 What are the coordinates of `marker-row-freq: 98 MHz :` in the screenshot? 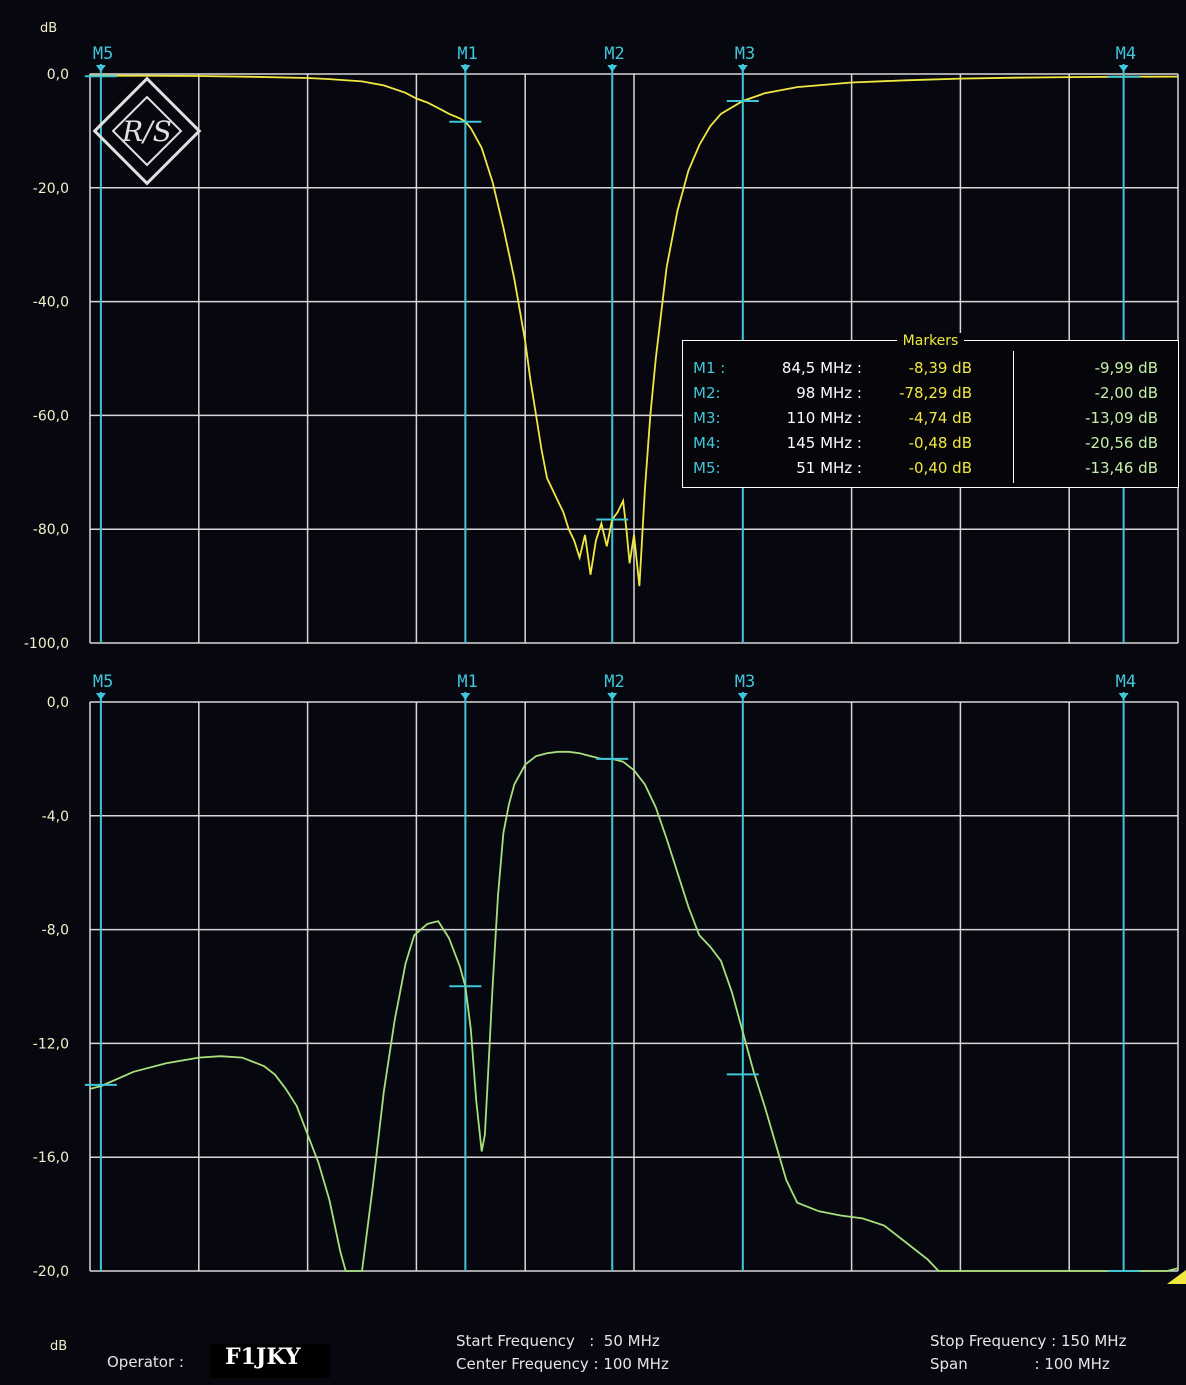 It's located at (829, 393).